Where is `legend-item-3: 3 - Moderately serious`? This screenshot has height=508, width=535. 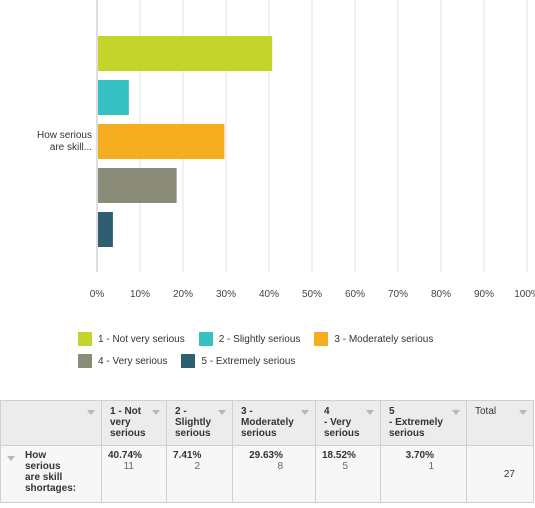 legend-item-3: 3 - Moderately serious is located at coordinates (373, 339).